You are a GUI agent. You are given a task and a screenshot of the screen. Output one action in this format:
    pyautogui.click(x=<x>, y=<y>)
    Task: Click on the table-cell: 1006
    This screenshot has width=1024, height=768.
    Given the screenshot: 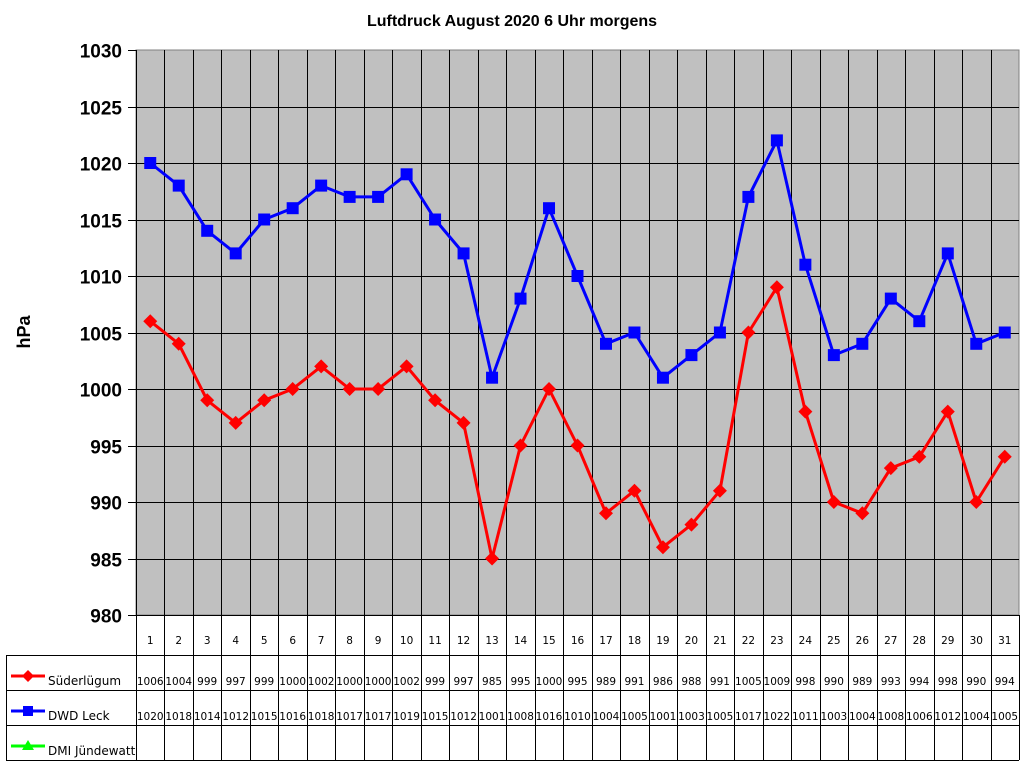 What is the action you would take?
    pyautogui.click(x=919, y=717)
    